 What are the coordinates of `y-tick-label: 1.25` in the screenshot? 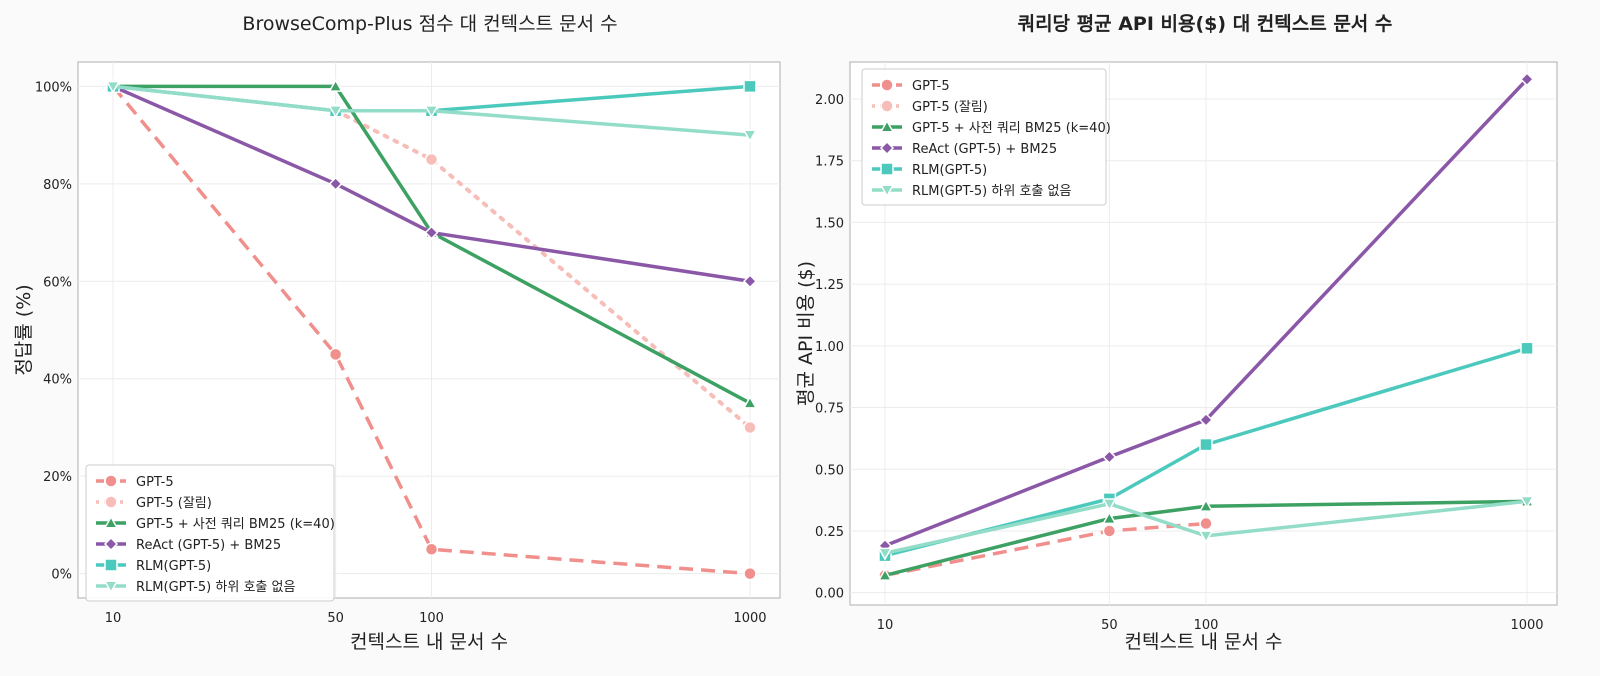 It's located at (829, 285).